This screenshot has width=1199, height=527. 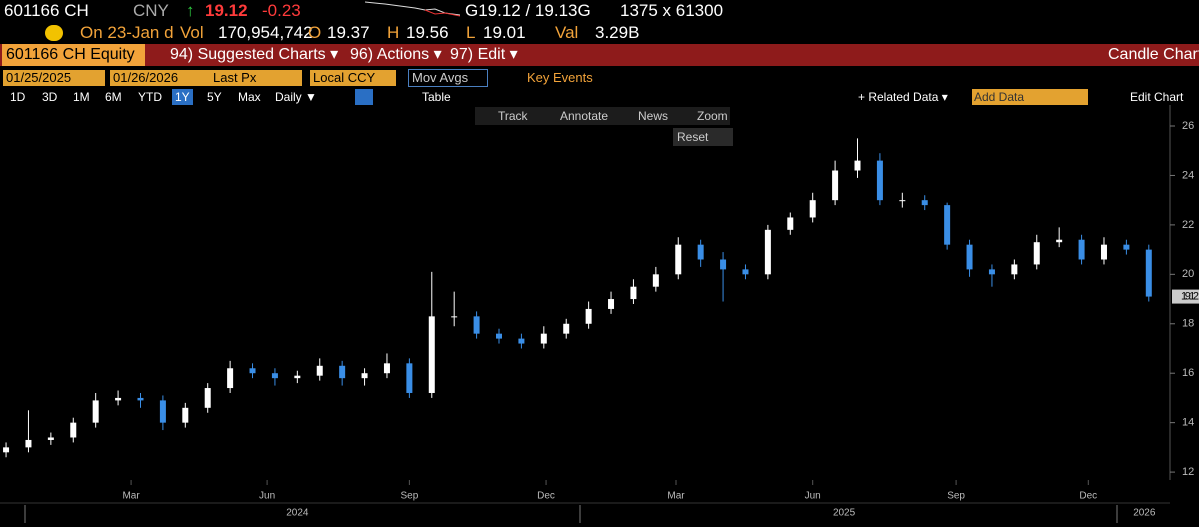 I want to click on sparkline, so click(x=412, y=9).